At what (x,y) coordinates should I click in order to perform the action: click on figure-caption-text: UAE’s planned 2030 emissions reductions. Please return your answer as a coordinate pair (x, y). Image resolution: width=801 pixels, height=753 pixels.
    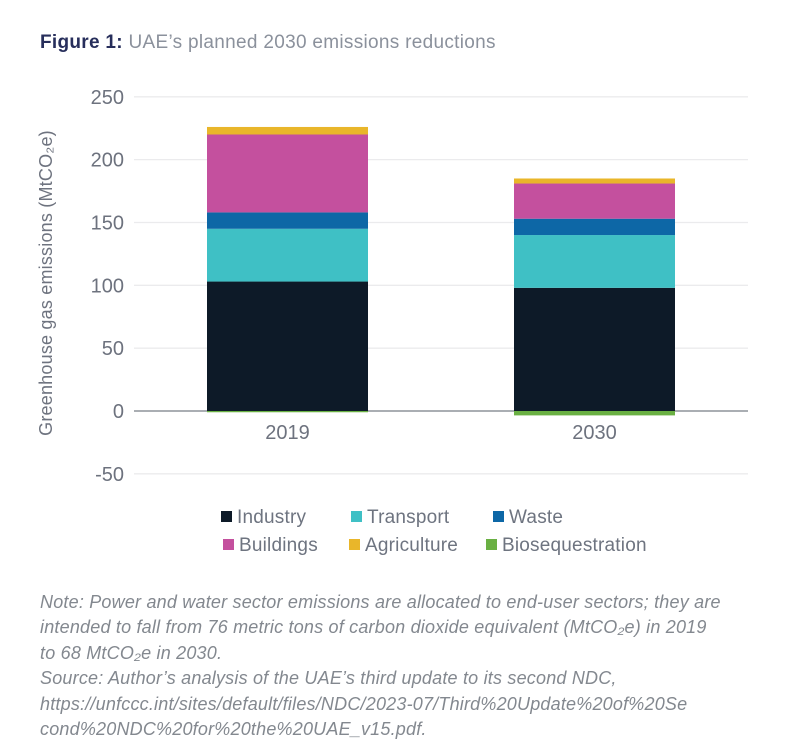
    Looking at the image, I should click on (309, 42).